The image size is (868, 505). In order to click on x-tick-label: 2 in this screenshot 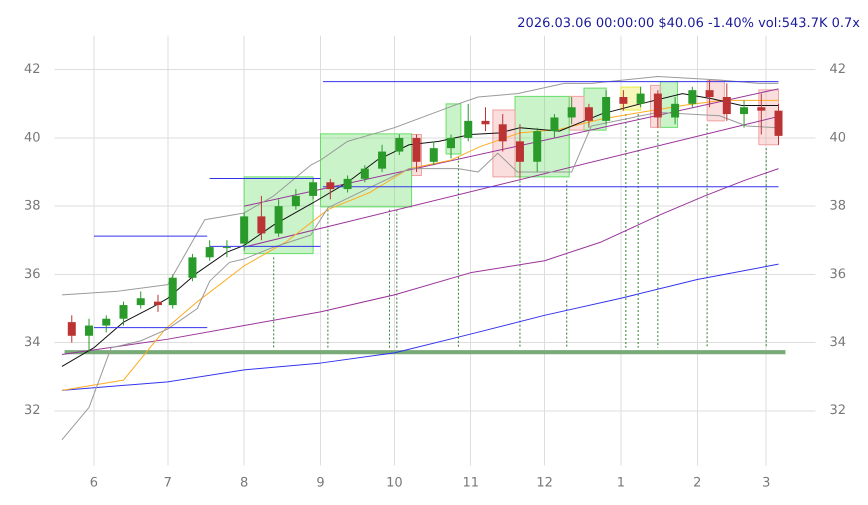, I will do `click(697, 483)`.